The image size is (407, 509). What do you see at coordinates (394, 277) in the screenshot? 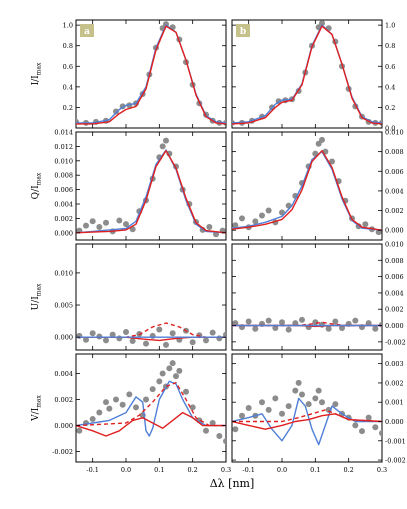
I see `y-tick-label: 0.006` at bounding box center [394, 277].